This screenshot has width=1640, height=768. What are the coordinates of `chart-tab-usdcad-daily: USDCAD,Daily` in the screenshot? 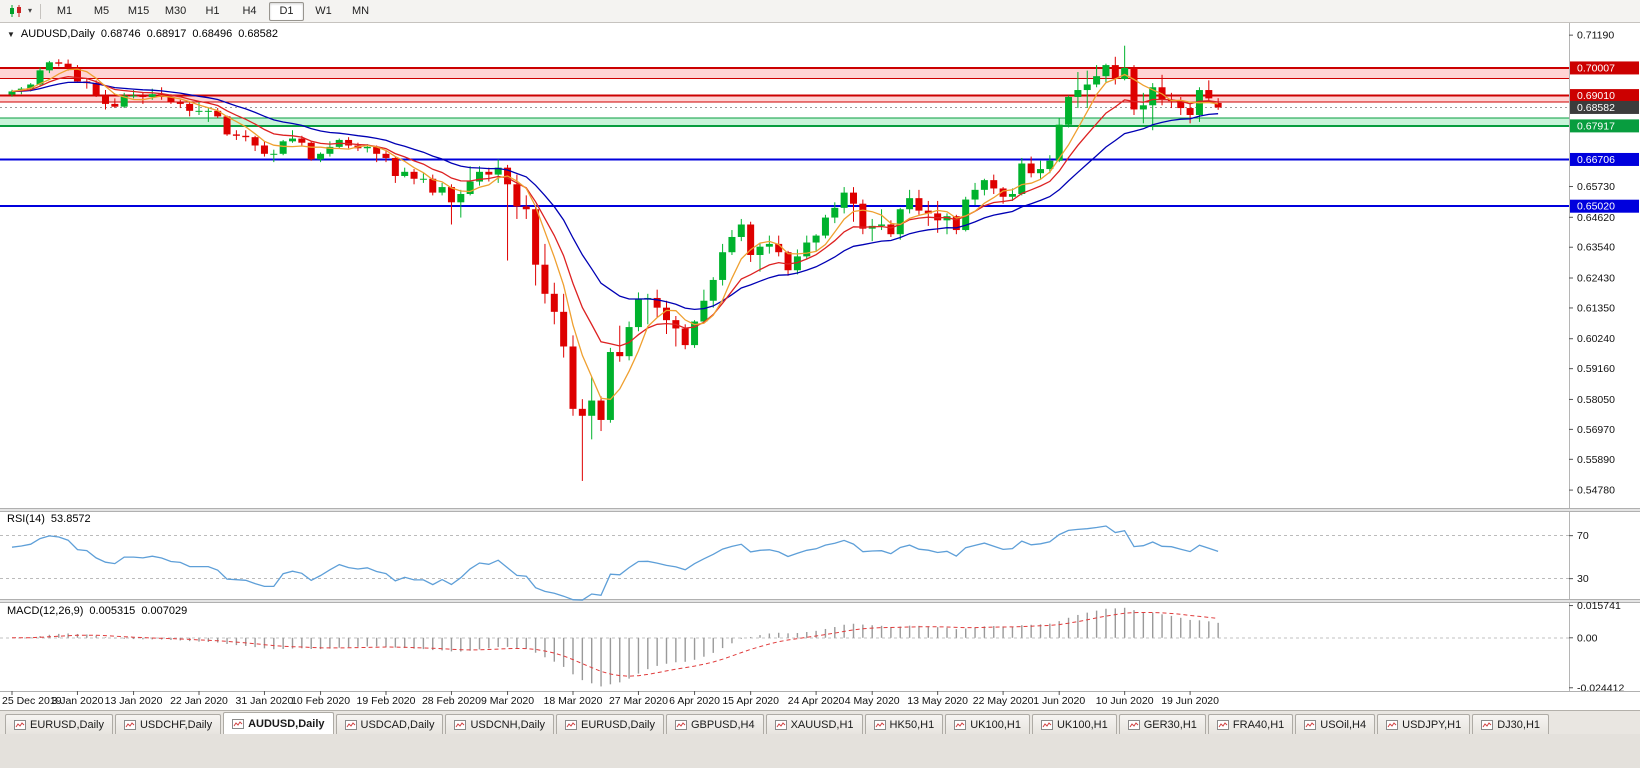 It's located at (389, 724).